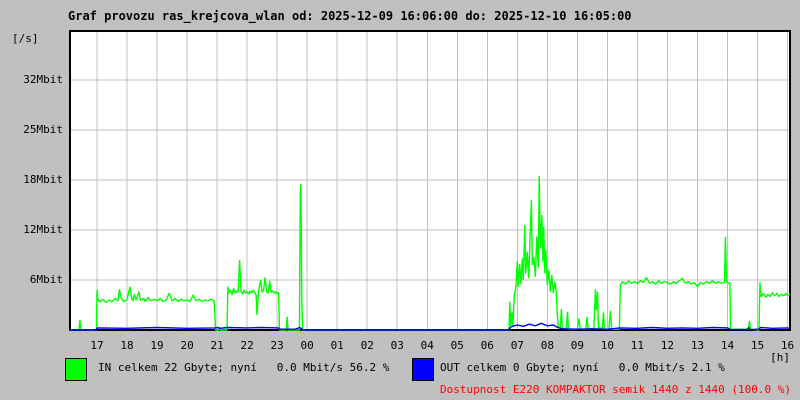 The image size is (800, 400). I want to click on x-tick-label: 00, so click(307, 345).